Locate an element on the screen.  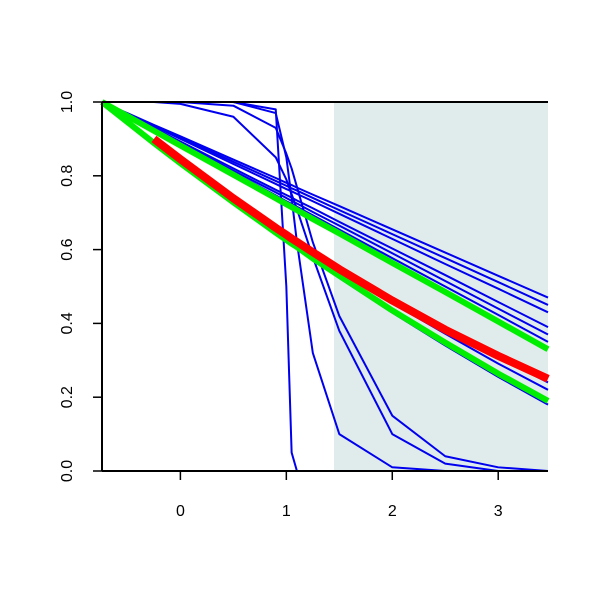
y-tick-label: 0.8 is located at coordinates (67, 176).